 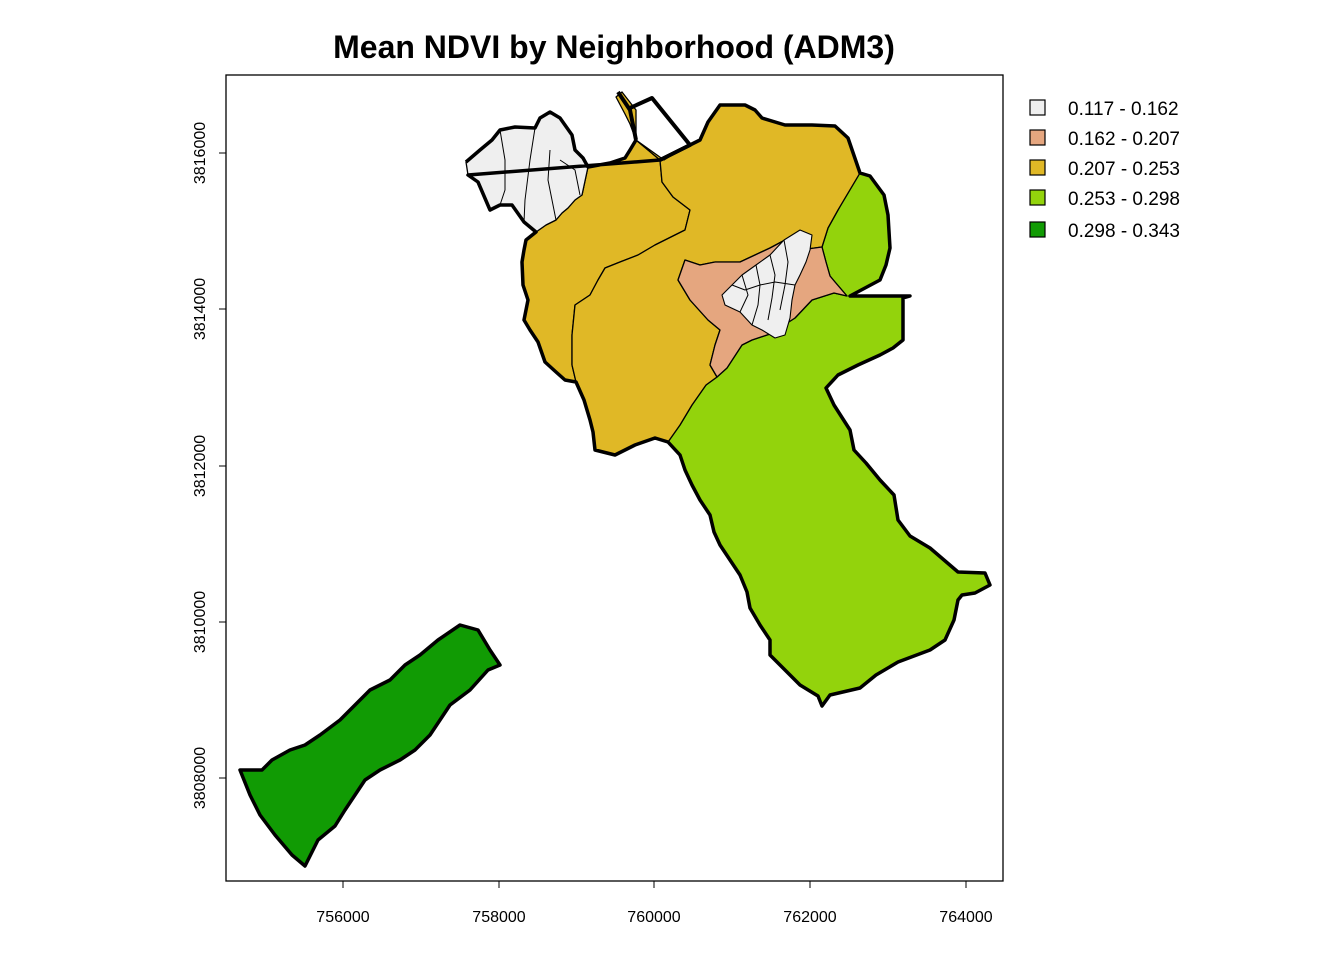 I want to click on region-central-subdivisions, so click(x=763, y=282).